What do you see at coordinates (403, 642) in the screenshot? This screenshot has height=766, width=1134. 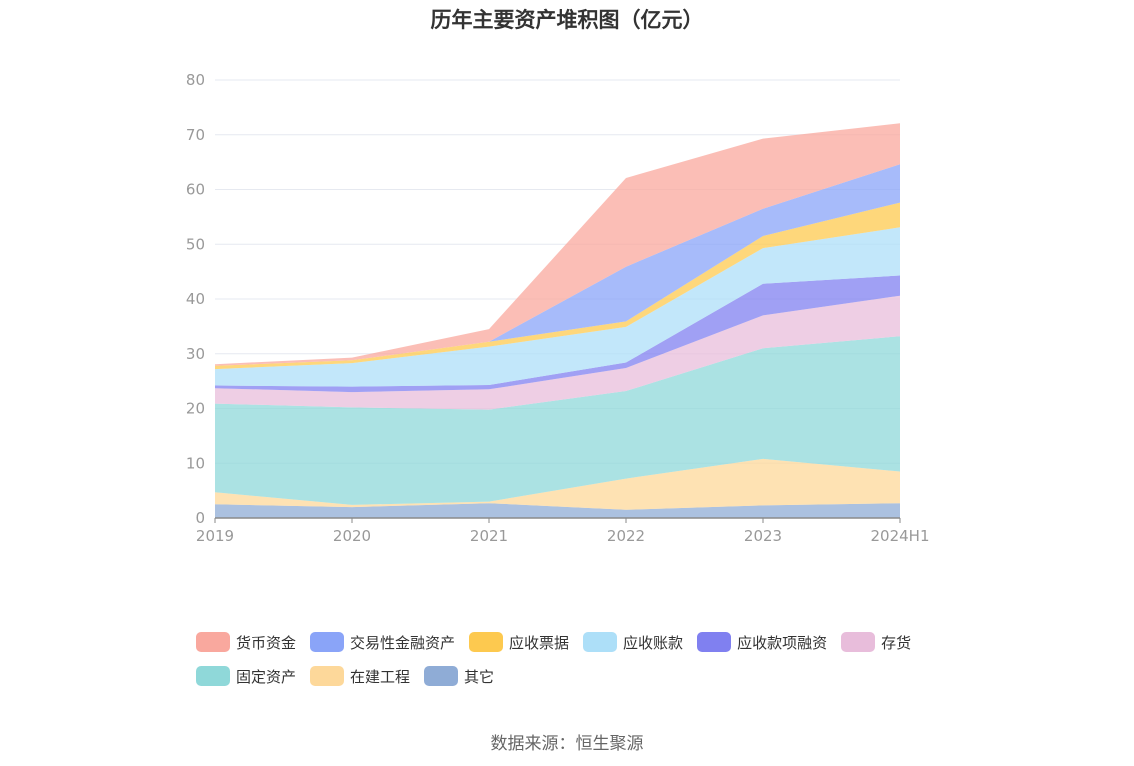 I see `legend-label: 交易性金融资产` at bounding box center [403, 642].